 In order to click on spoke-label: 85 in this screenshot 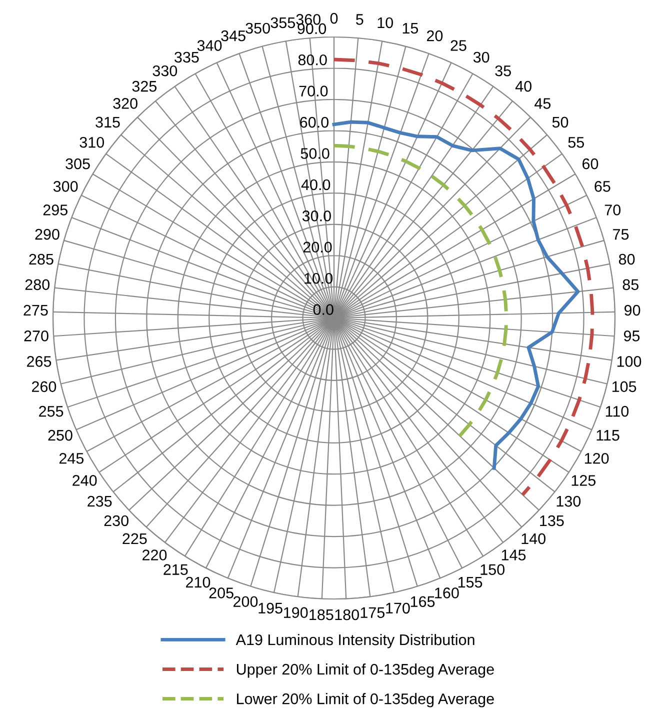, I will do `click(630, 284)`.